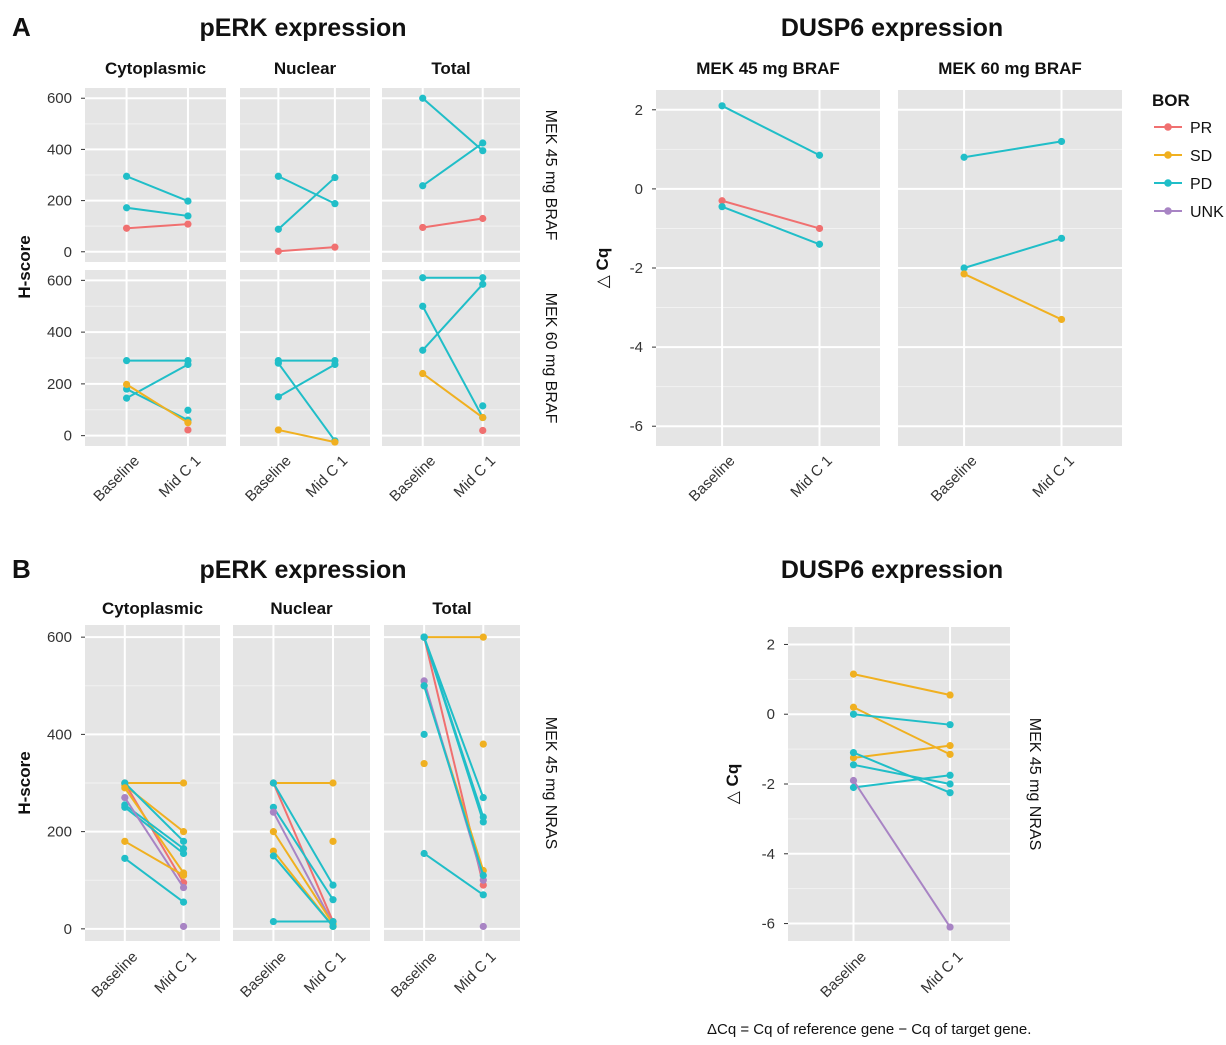  What do you see at coordinates (24, 266) in the screenshot?
I see `a-perk-y-axis-title: H-score` at bounding box center [24, 266].